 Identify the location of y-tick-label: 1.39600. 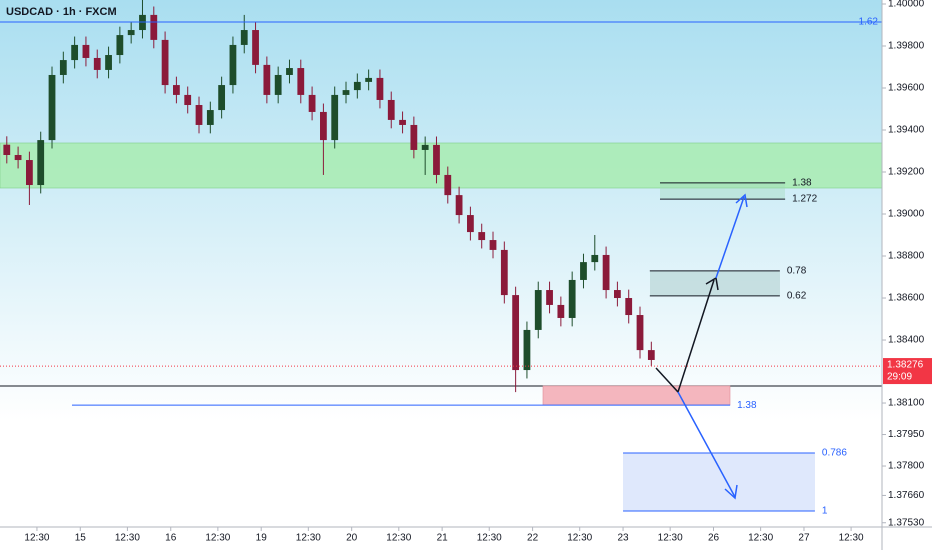
(906, 88).